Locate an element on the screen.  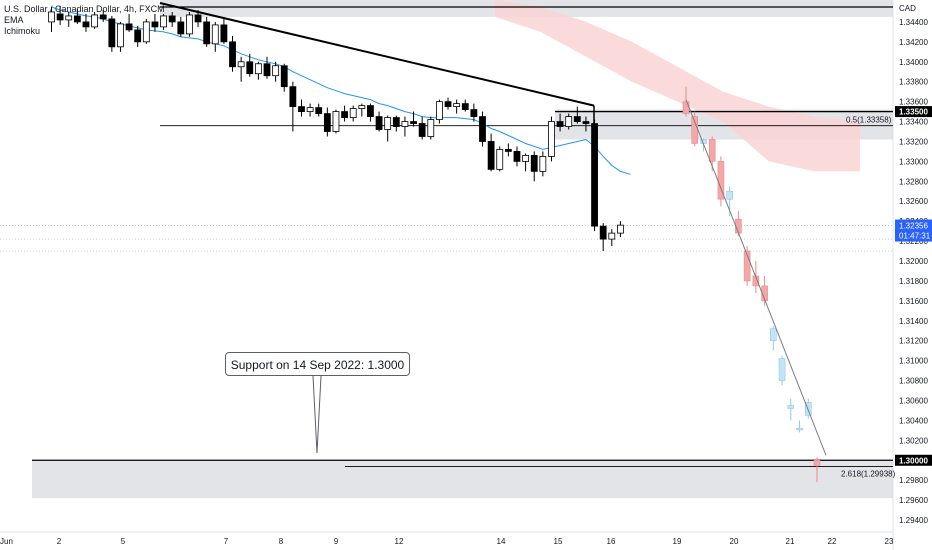
y-tick-label: 1.30200 is located at coordinates (913, 440).